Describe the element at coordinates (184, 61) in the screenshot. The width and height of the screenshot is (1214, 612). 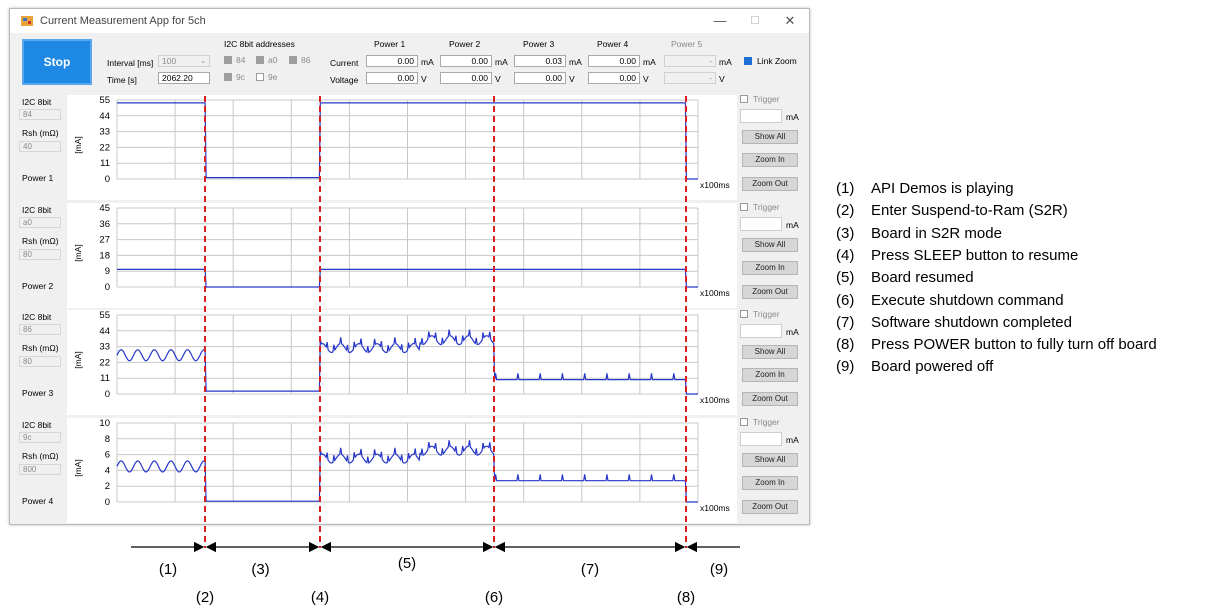
I see `interval-select: 100 ⌄` at that location.